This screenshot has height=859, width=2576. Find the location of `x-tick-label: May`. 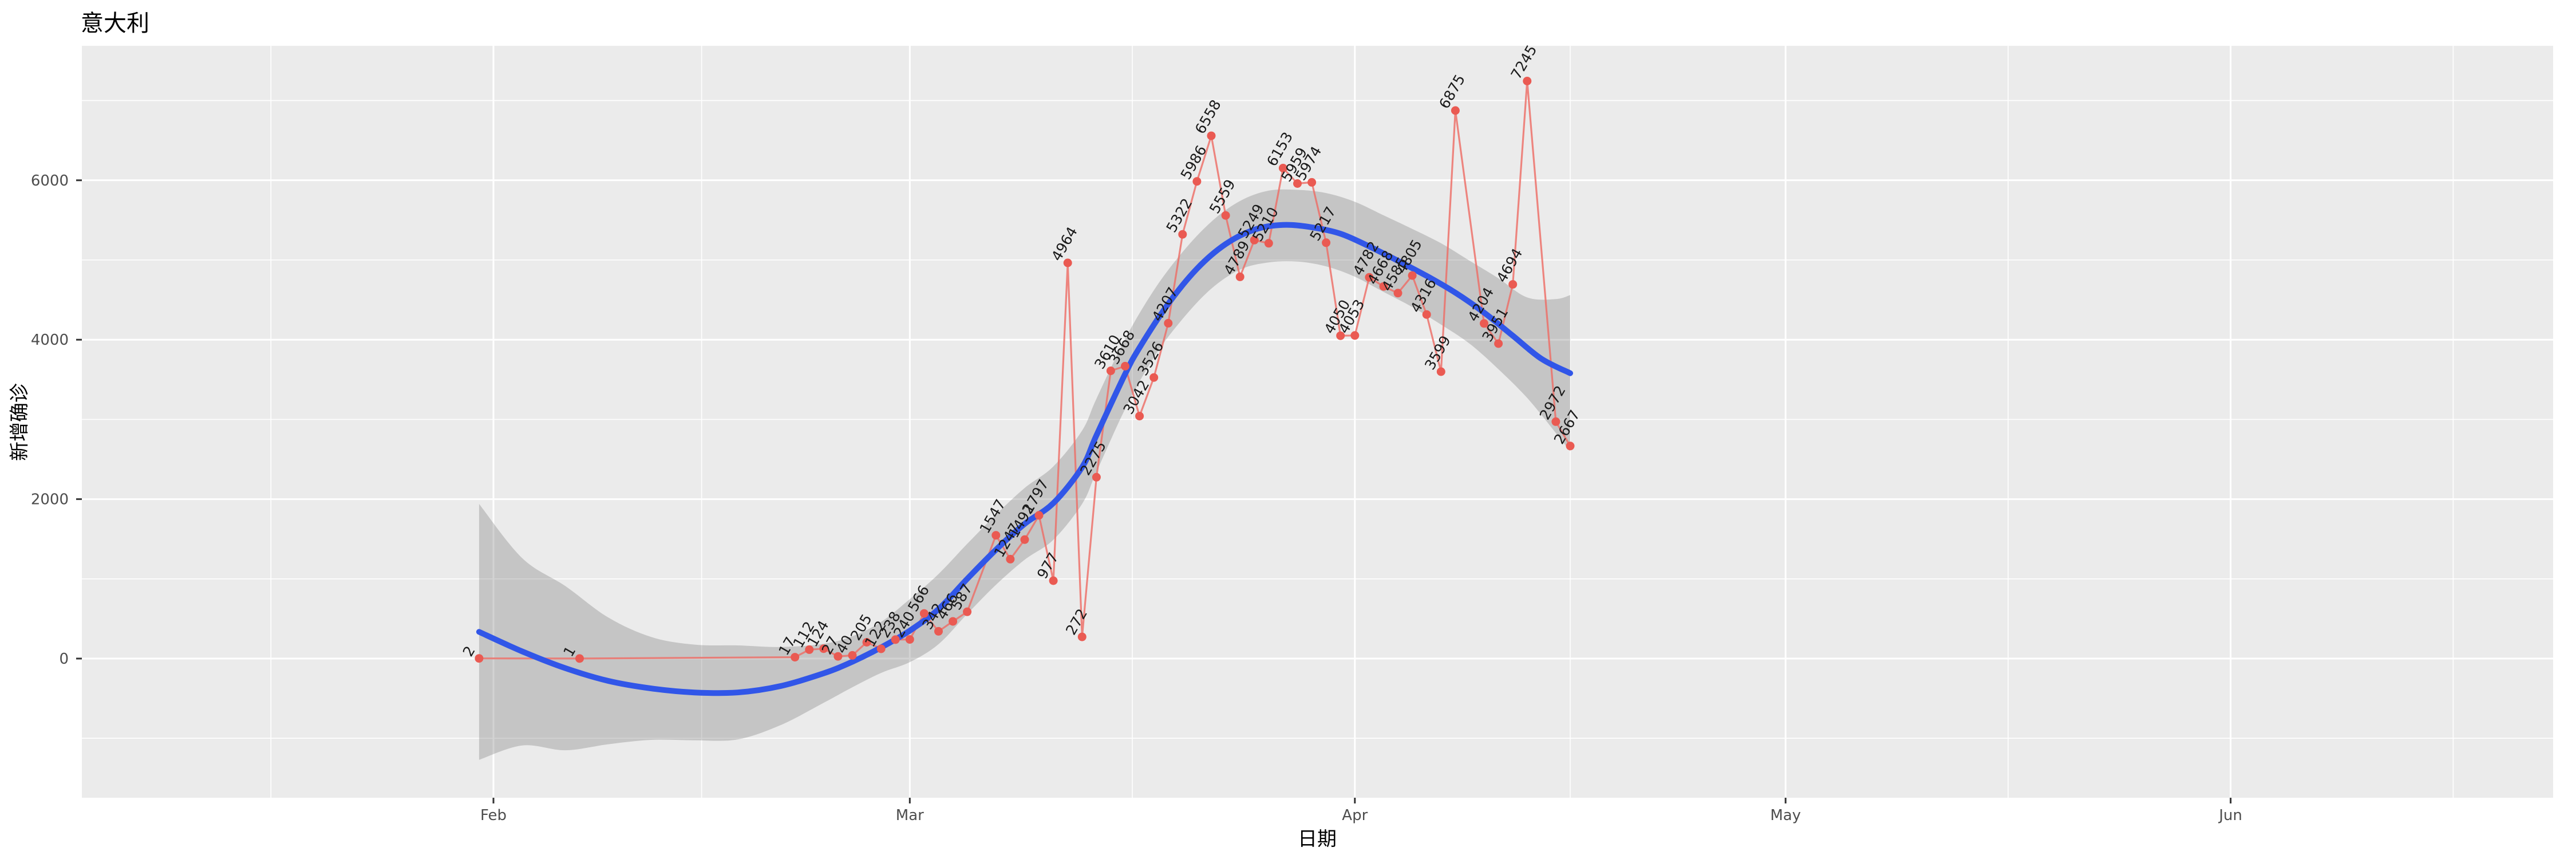

x-tick-label: May is located at coordinates (1785, 815).